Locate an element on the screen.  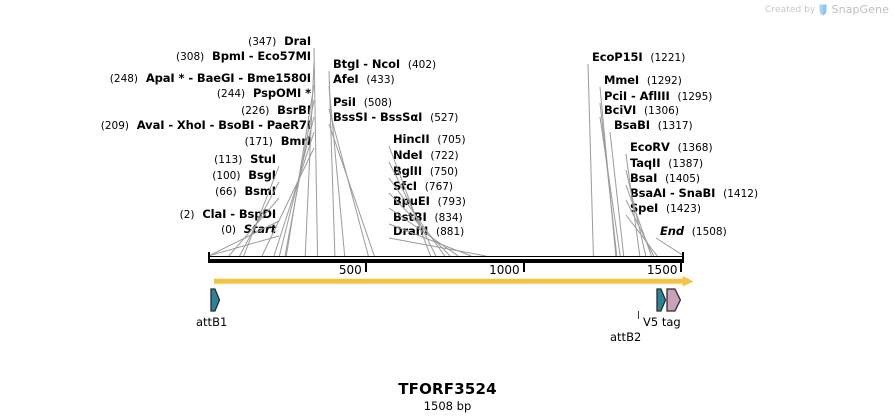
enzyme-name: BciVI is located at coordinates (620, 110).